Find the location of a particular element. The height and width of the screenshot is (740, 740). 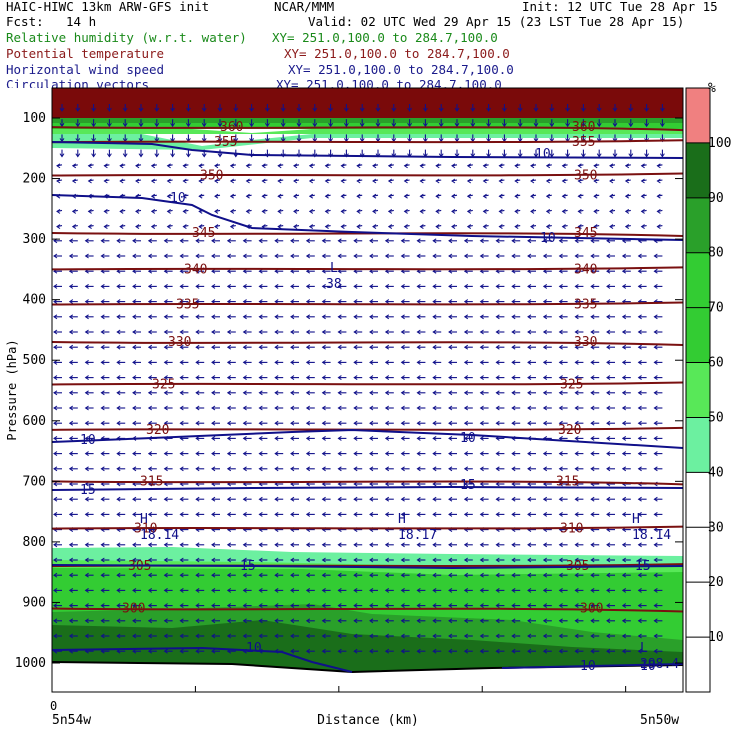

x-axis-label: Distance (km) is located at coordinates (368, 720).